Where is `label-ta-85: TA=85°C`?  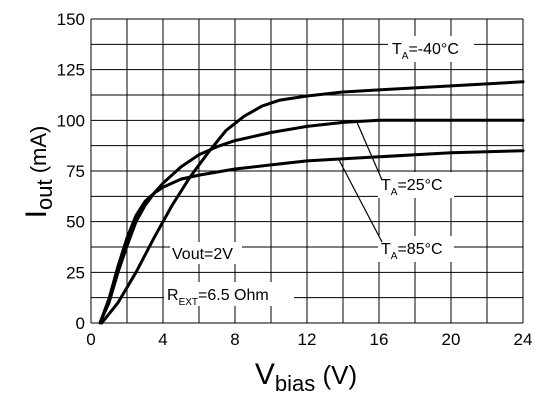 label-ta-85: TA=85°C is located at coordinates (412, 251).